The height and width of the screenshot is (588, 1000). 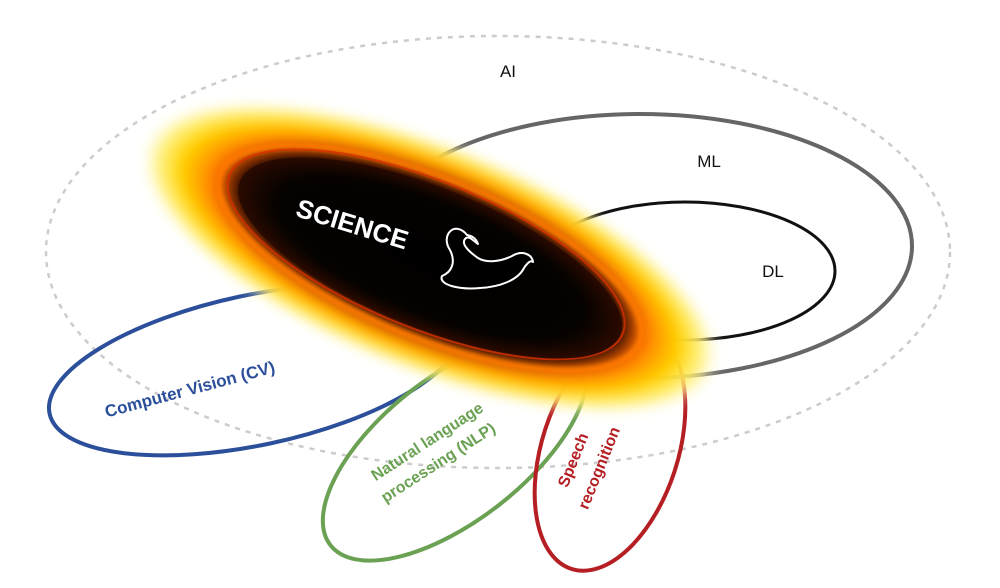 I want to click on blackhole-core, so click(x=430, y=258).